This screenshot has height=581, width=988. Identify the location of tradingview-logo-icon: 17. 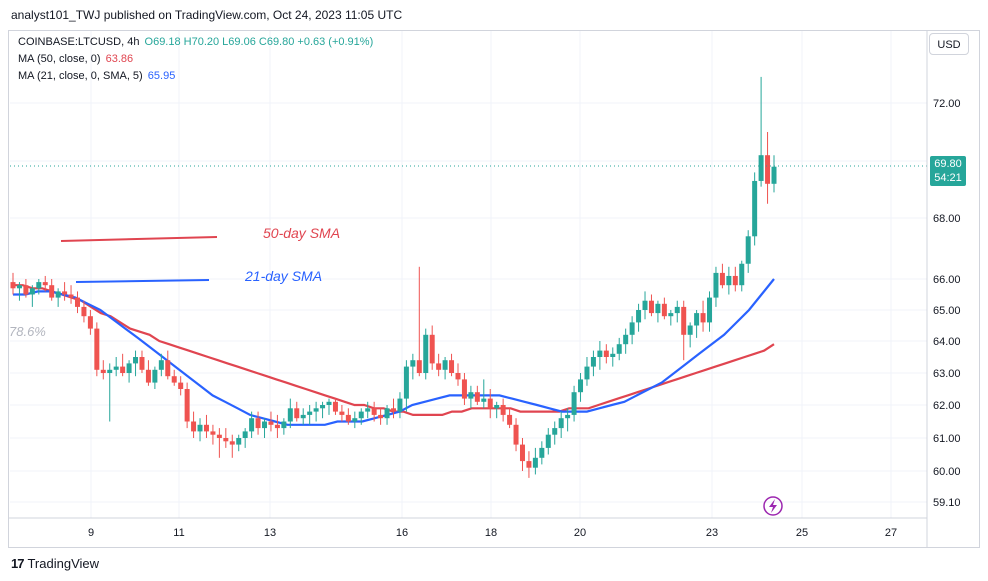
(18, 563).